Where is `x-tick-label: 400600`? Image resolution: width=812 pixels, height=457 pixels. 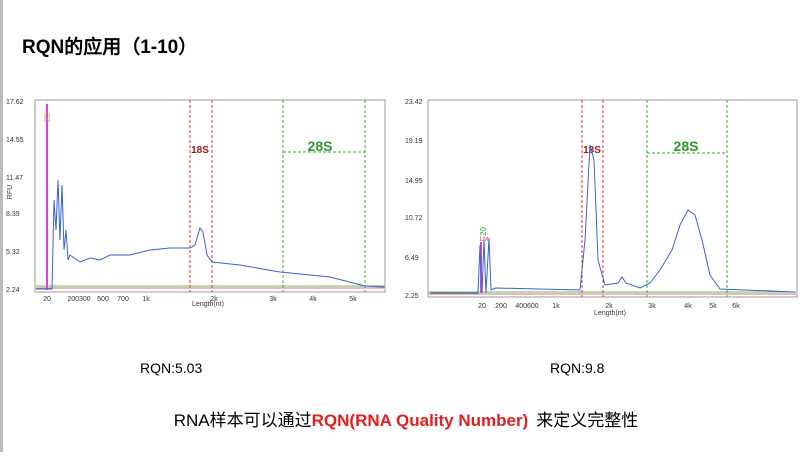 x-tick-label: 400600 is located at coordinates (526, 306).